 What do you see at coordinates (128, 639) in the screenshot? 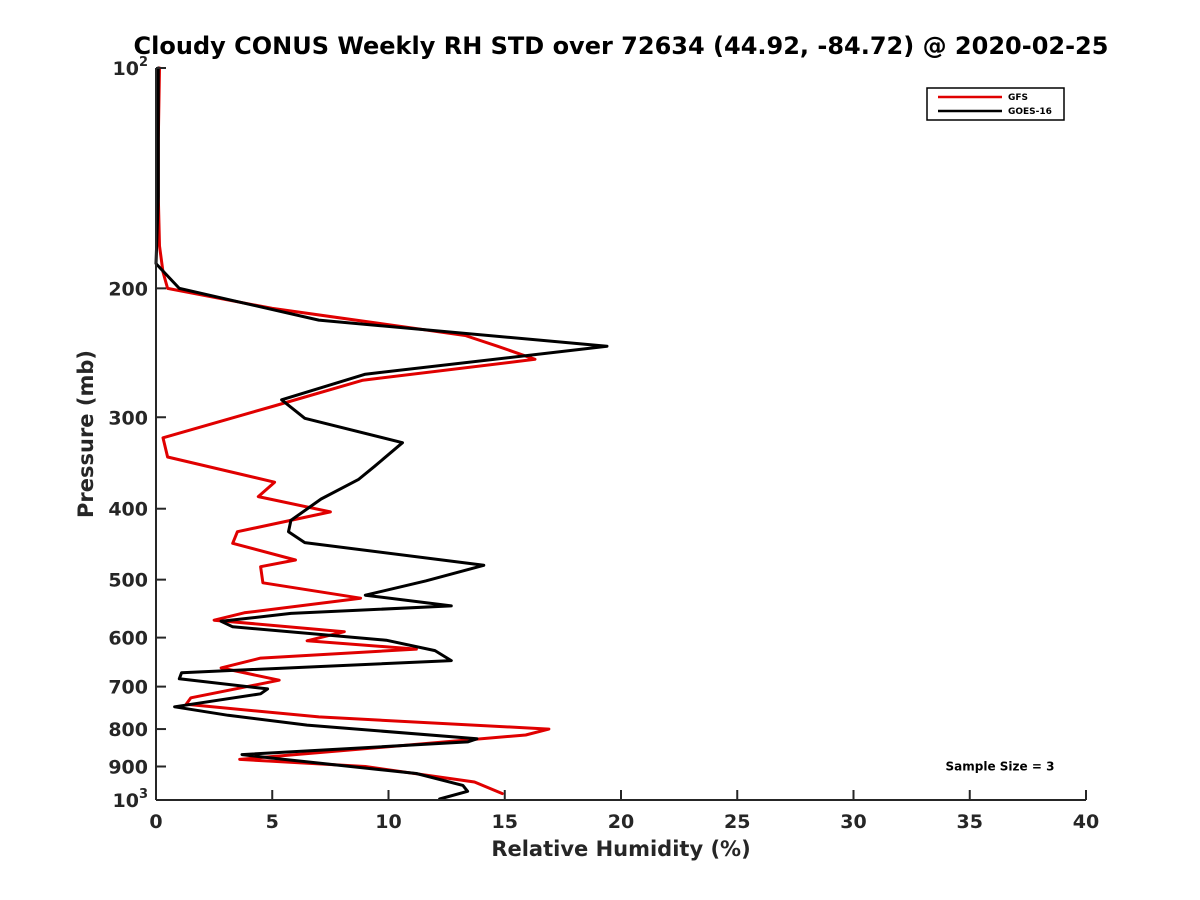
I see `y-tick-label: 600` at bounding box center [128, 639].